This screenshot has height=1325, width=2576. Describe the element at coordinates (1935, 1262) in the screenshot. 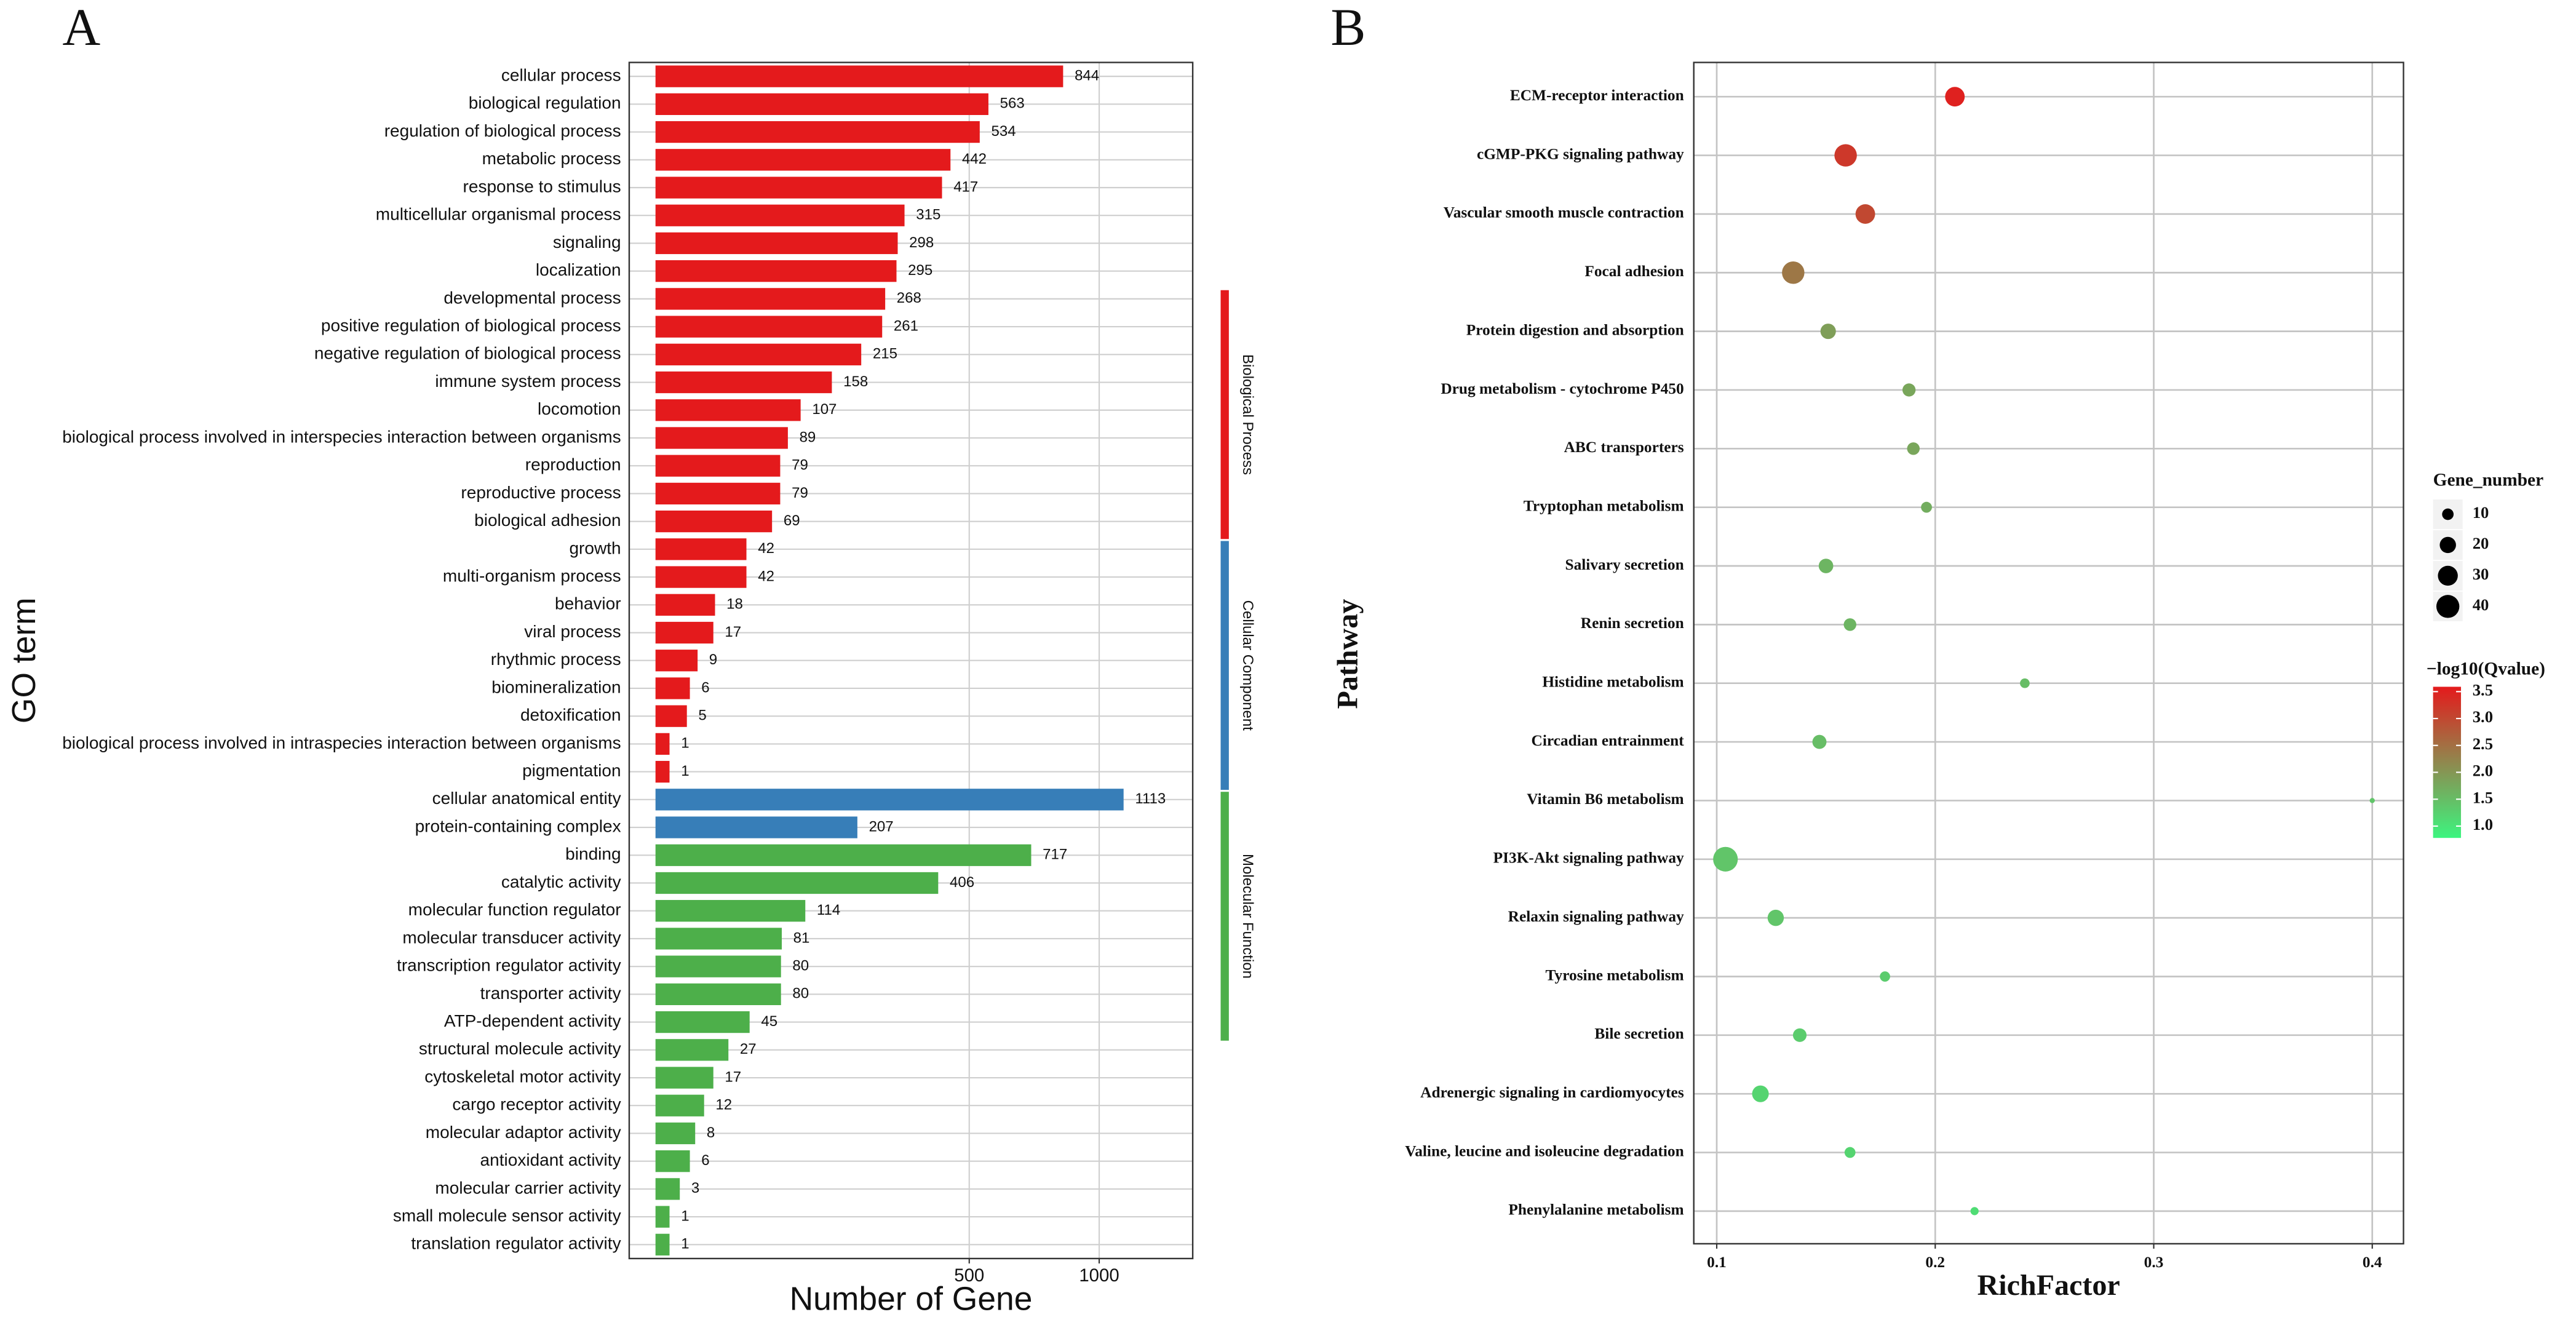

I see `x-tick-label: 0.2` at that location.